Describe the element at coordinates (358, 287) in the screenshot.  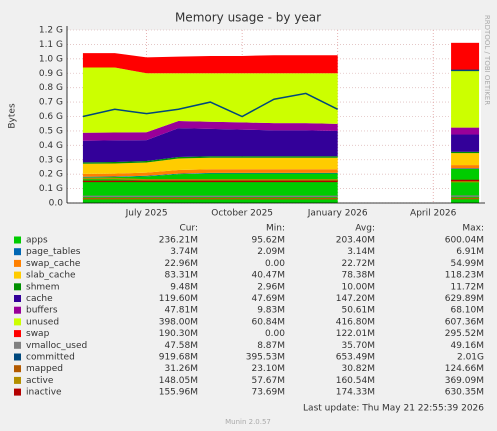
I see `legend-stat: 10.00M` at that location.